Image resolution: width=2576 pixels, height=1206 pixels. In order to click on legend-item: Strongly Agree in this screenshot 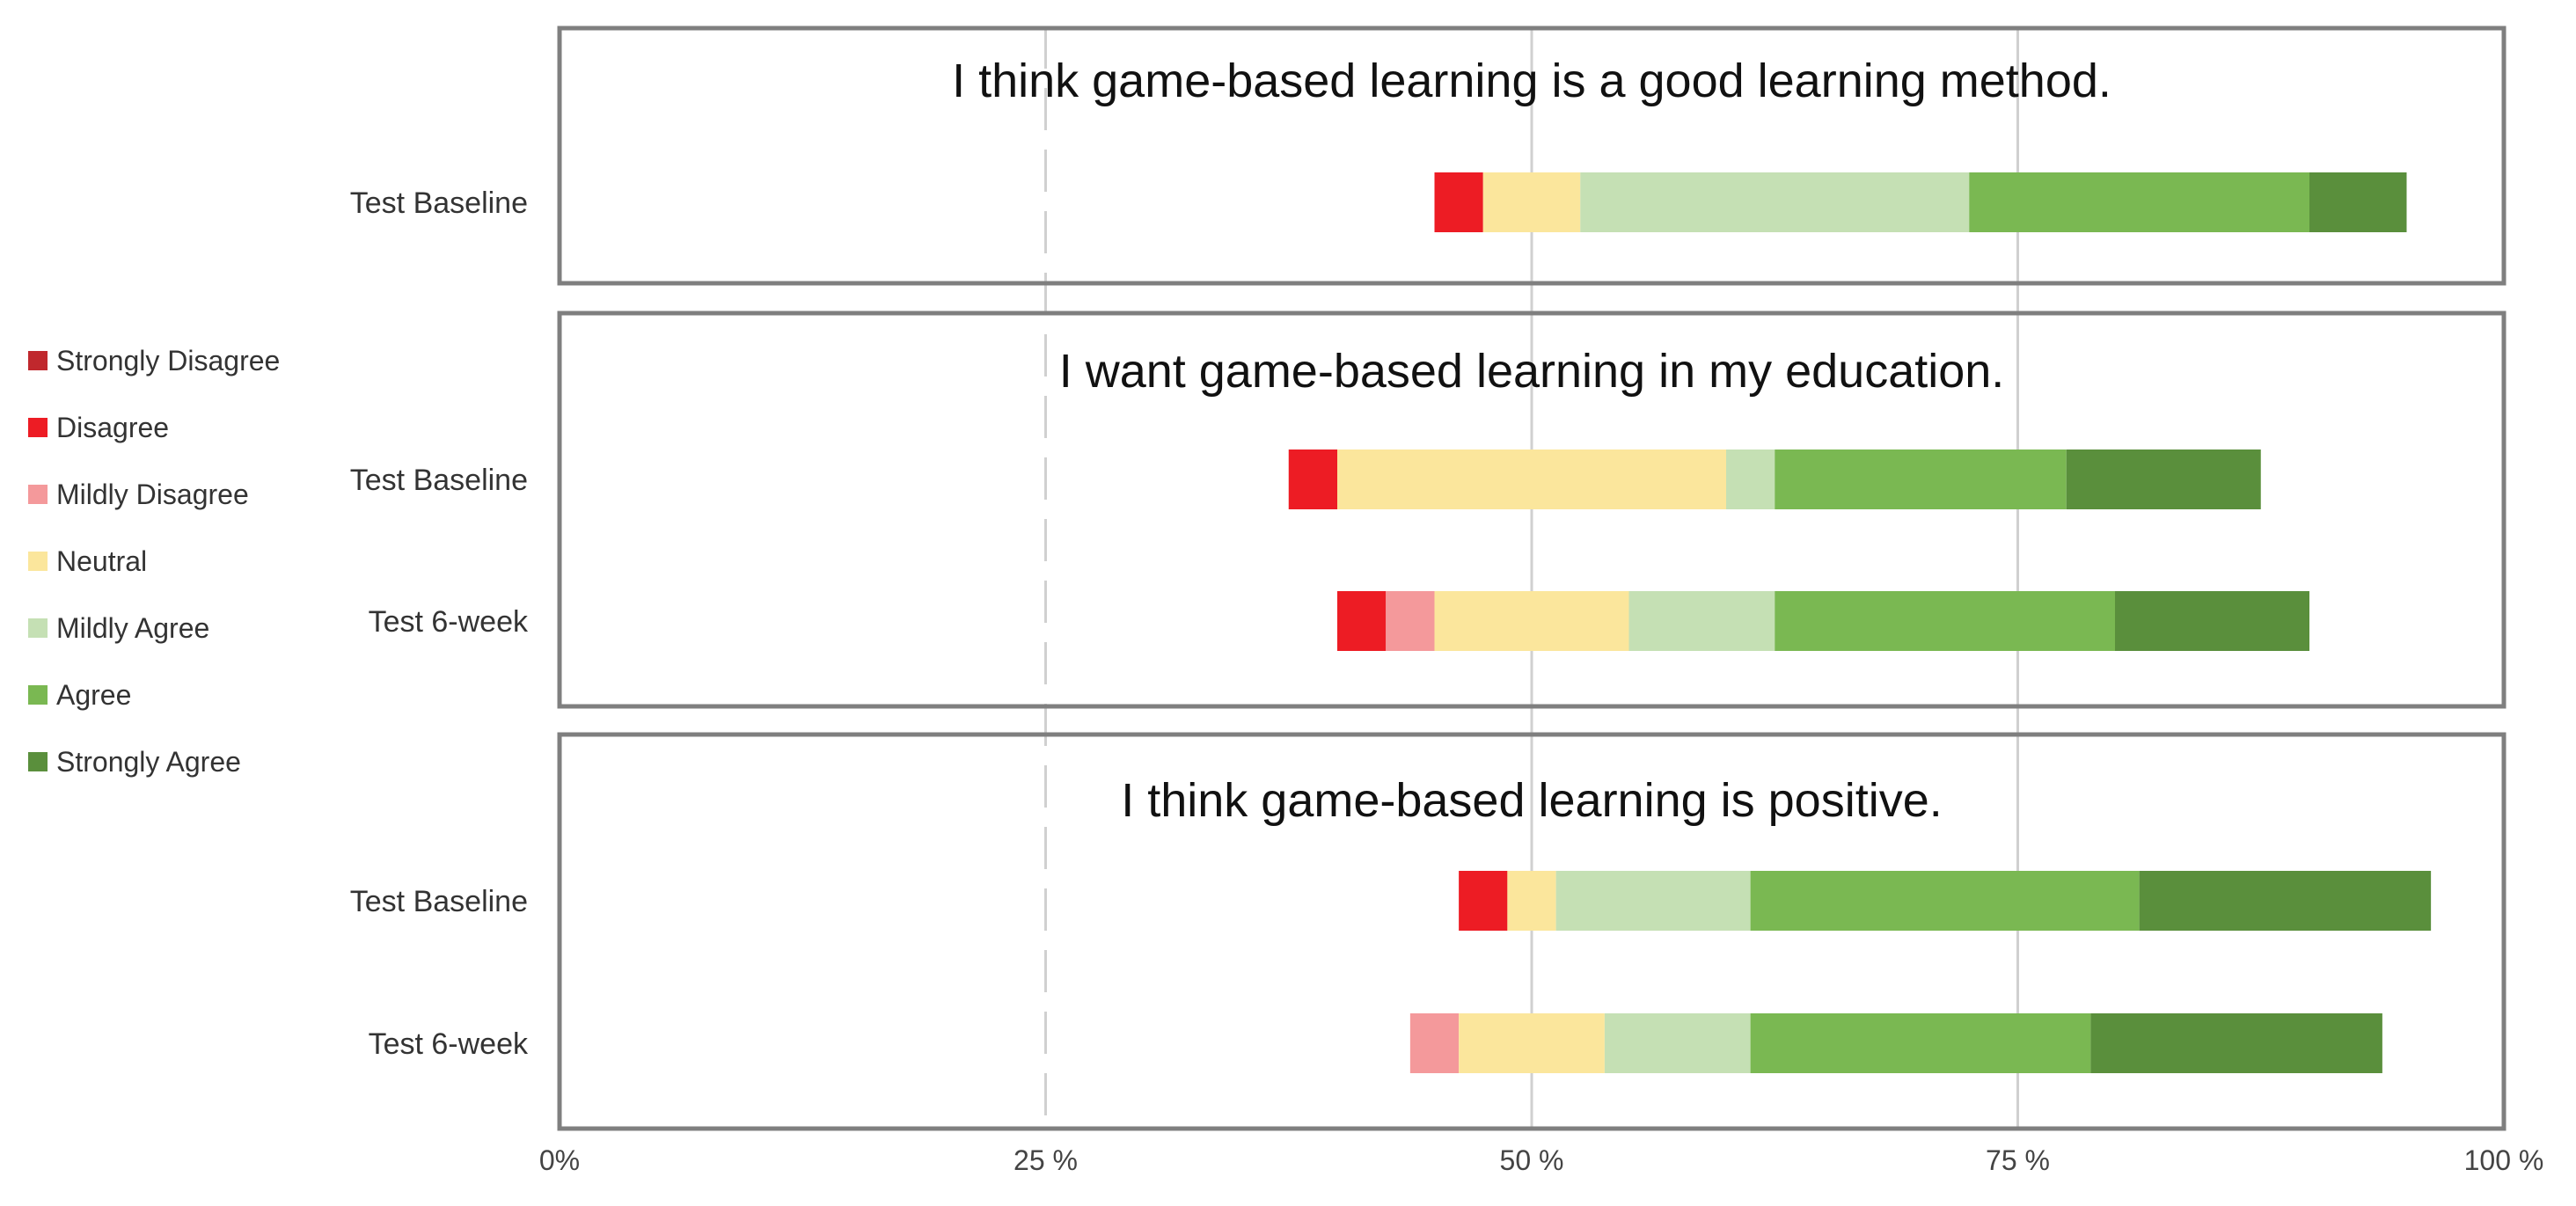, I will do `click(154, 761)`.